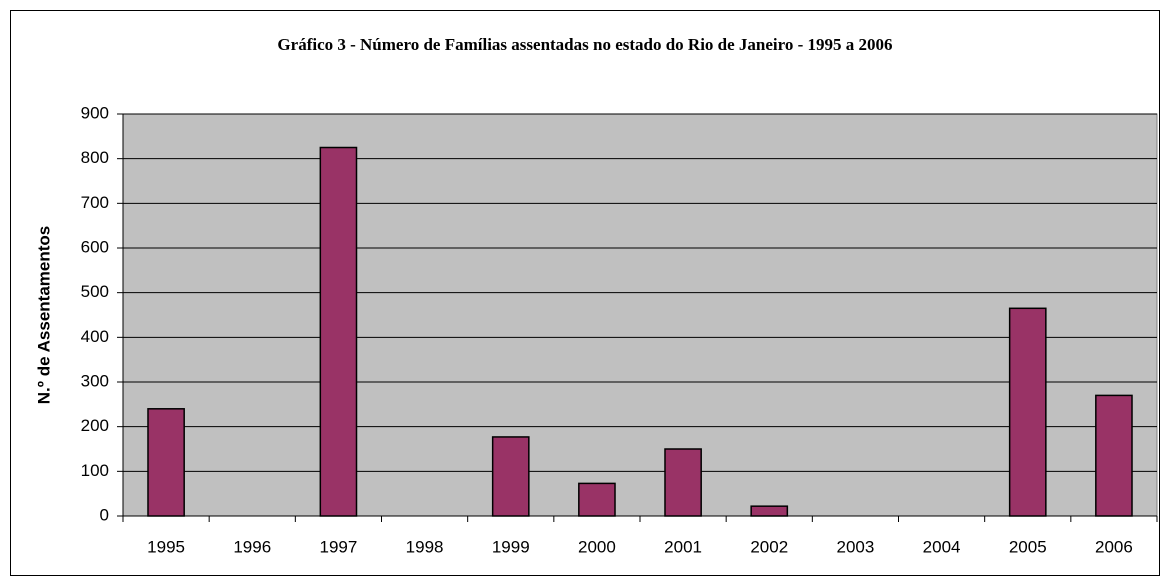  What do you see at coordinates (339, 546) in the screenshot?
I see `x-tick-label: 1997` at bounding box center [339, 546].